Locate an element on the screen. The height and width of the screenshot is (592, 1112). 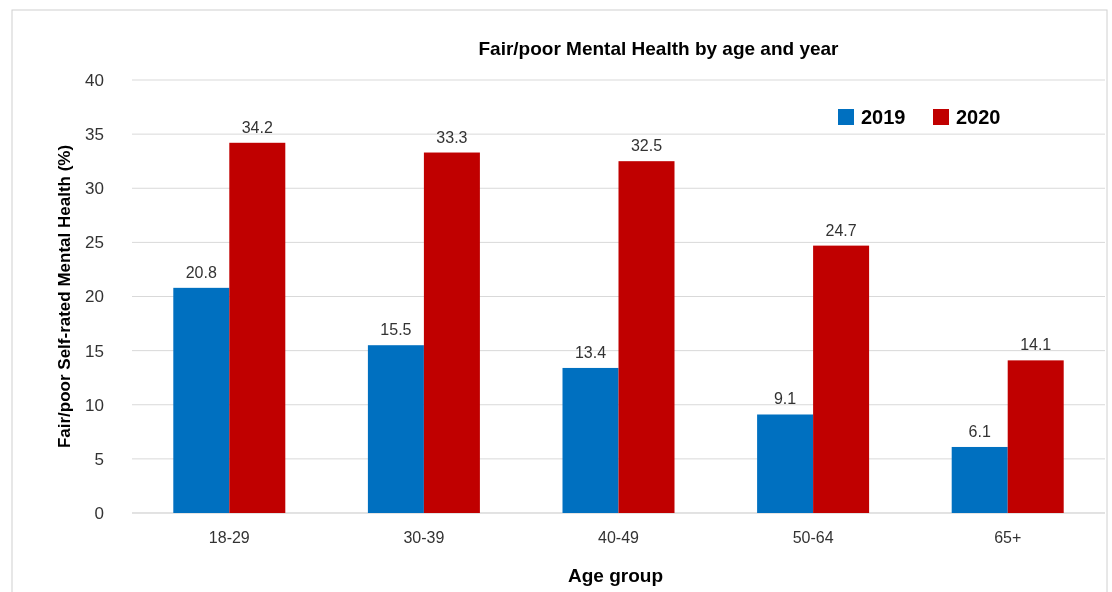
x-tick-label: 30-39 is located at coordinates (424, 537).